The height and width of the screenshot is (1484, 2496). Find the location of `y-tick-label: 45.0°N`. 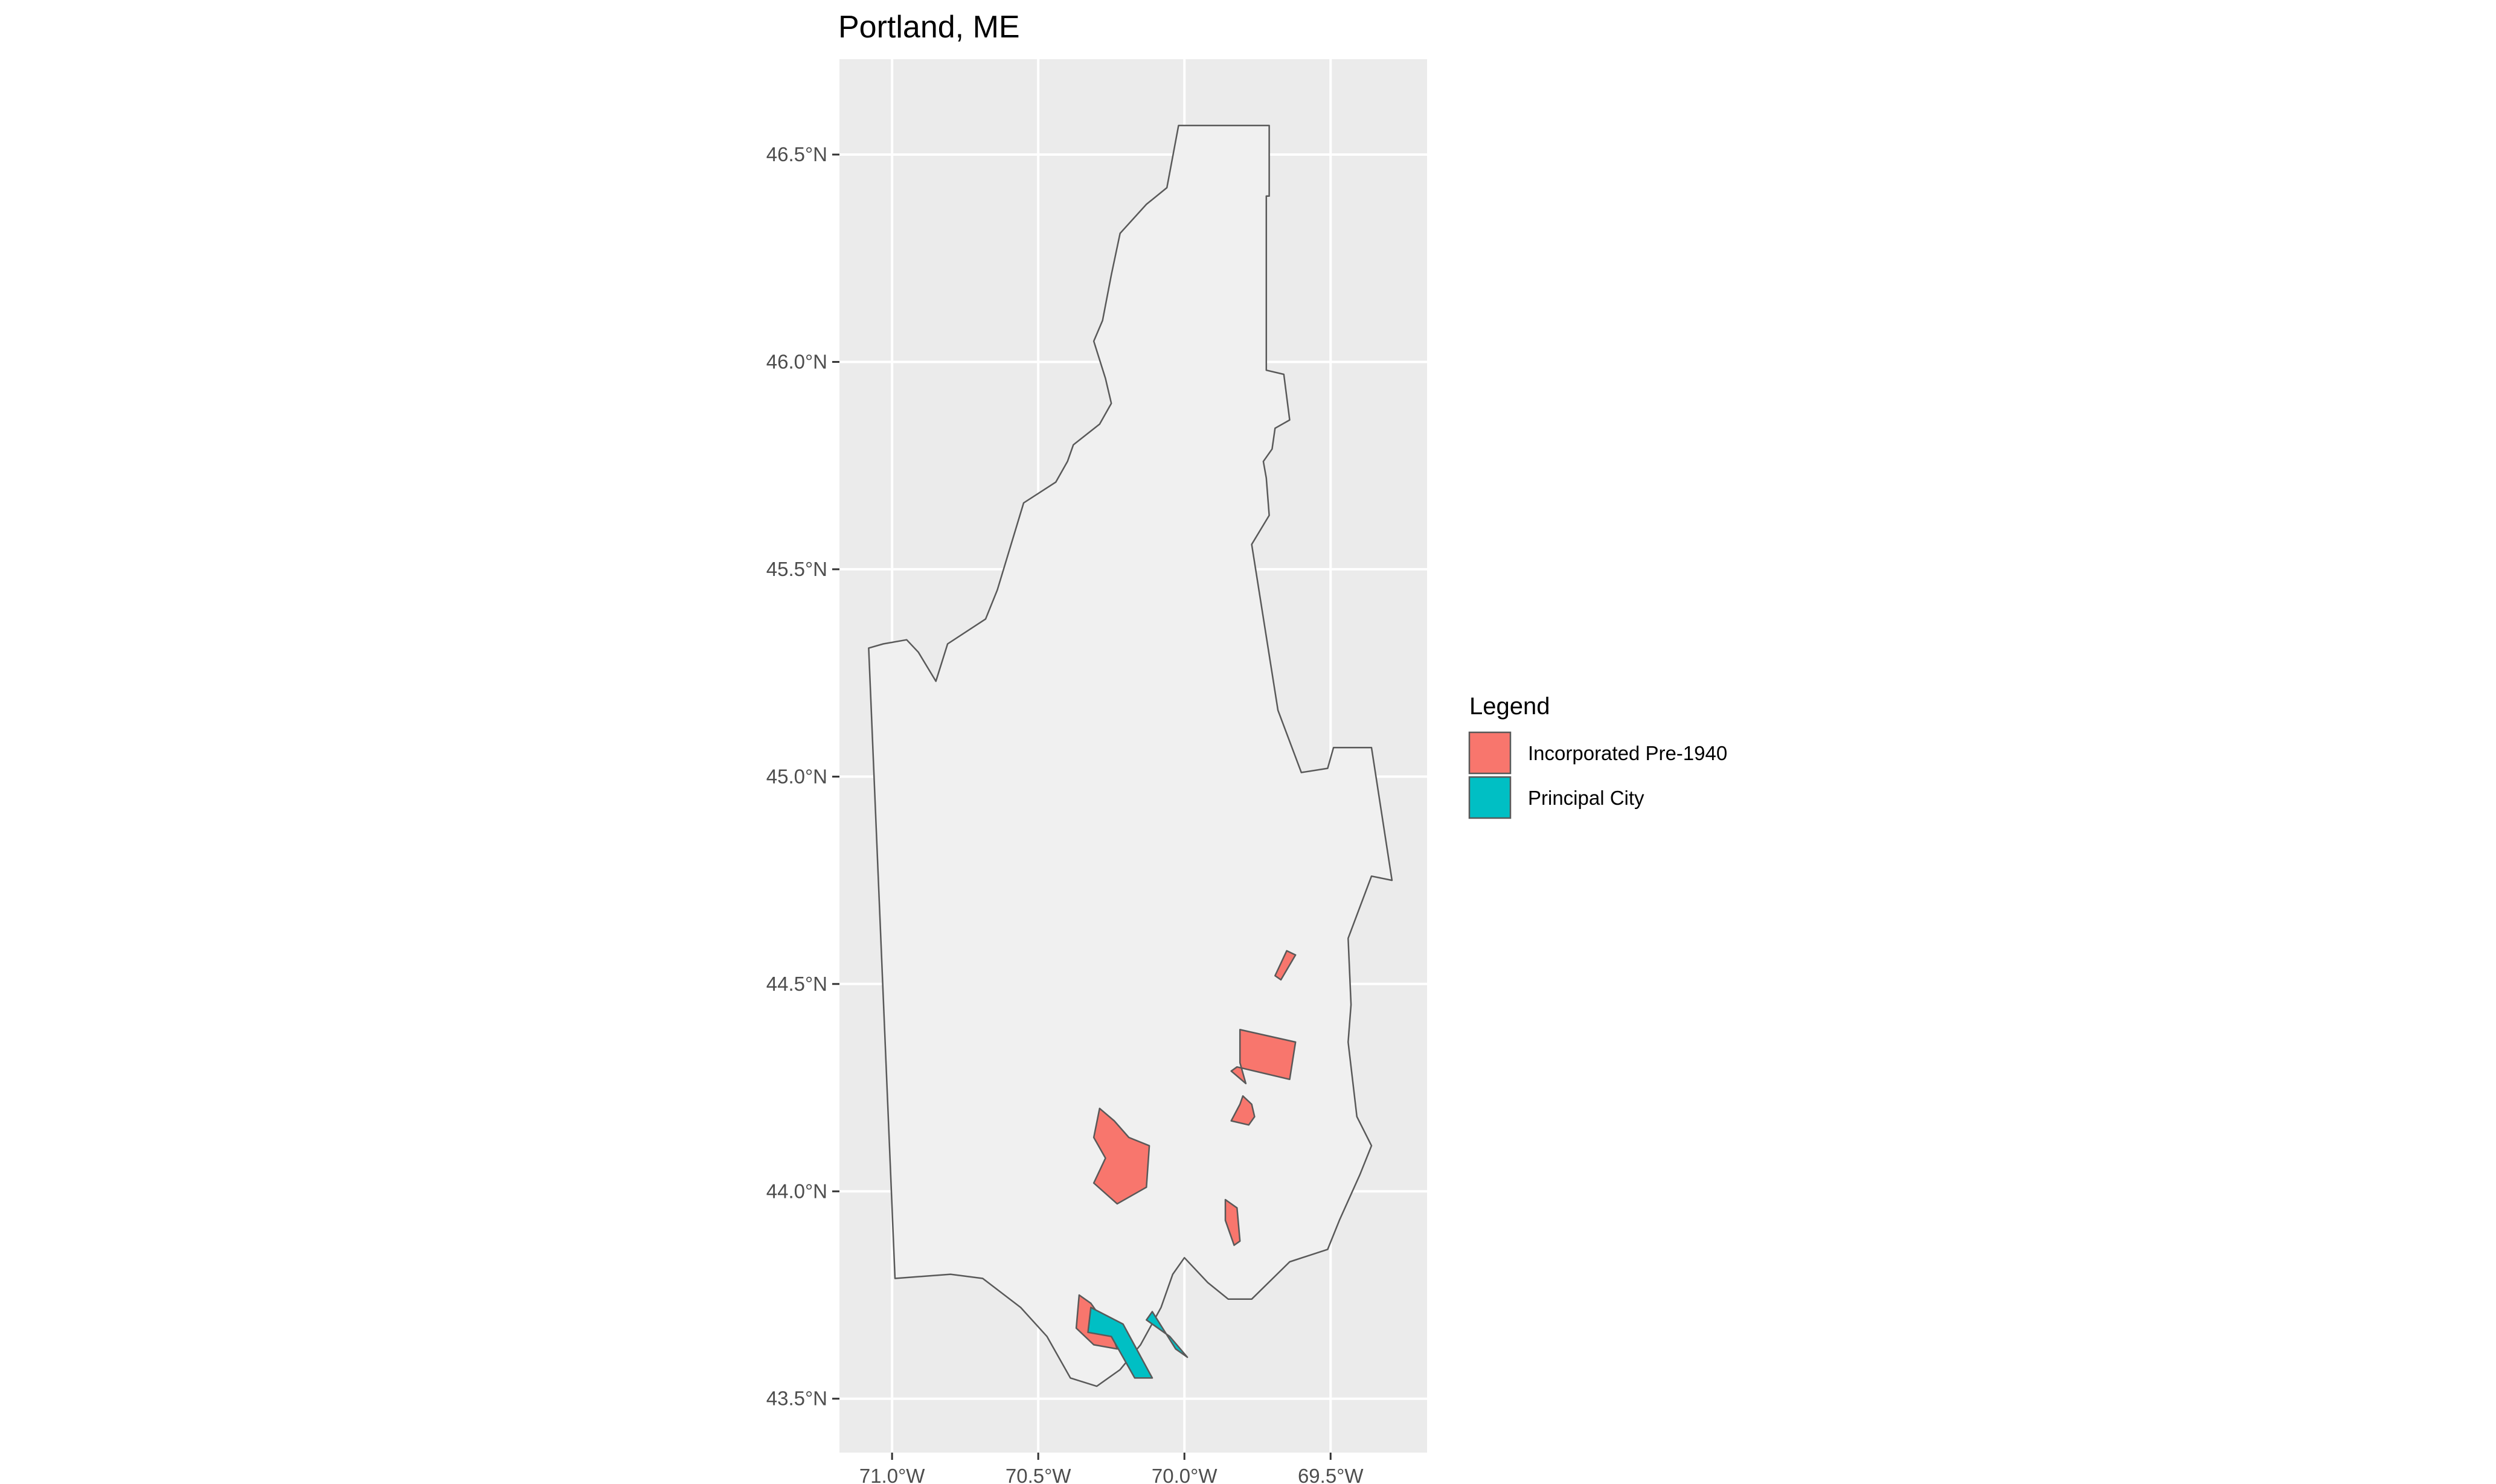

y-tick-label: 45.0°N is located at coordinates (796, 776).